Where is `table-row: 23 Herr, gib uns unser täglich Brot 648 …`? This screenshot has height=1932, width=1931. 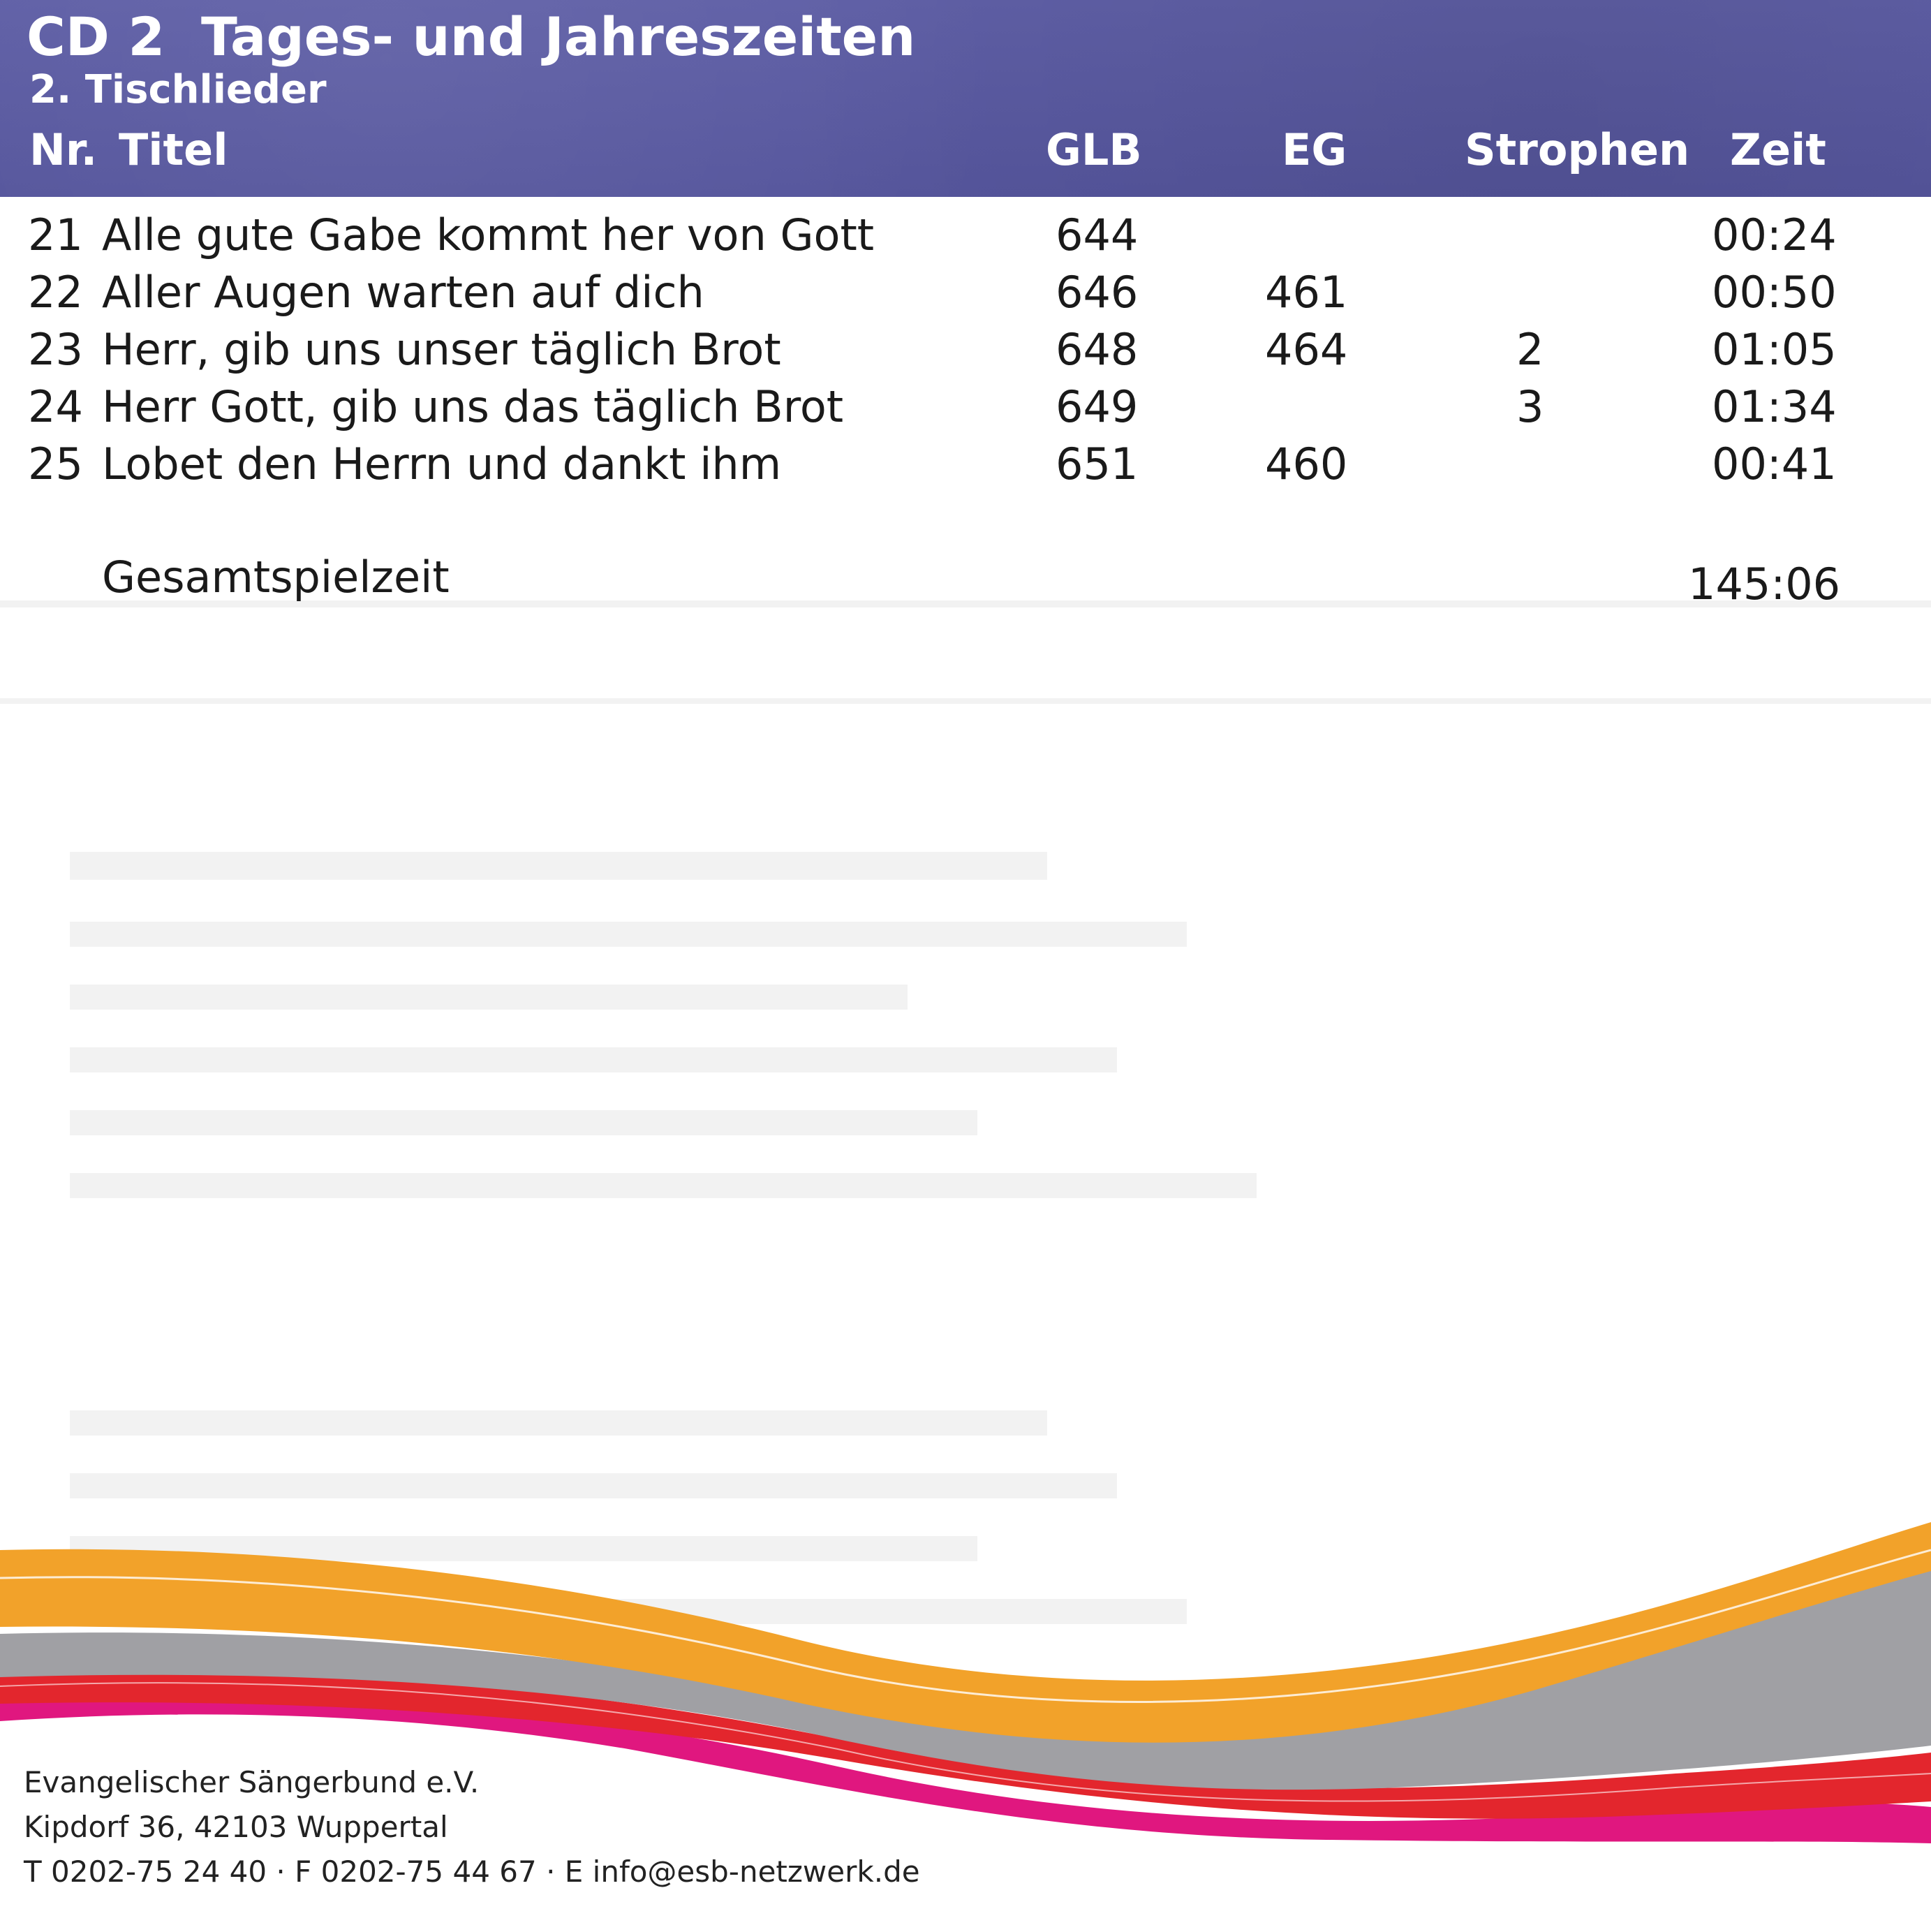
table-row: 23 Herr, gib uns unser täglich Brot 648 … is located at coordinates (965, 352).